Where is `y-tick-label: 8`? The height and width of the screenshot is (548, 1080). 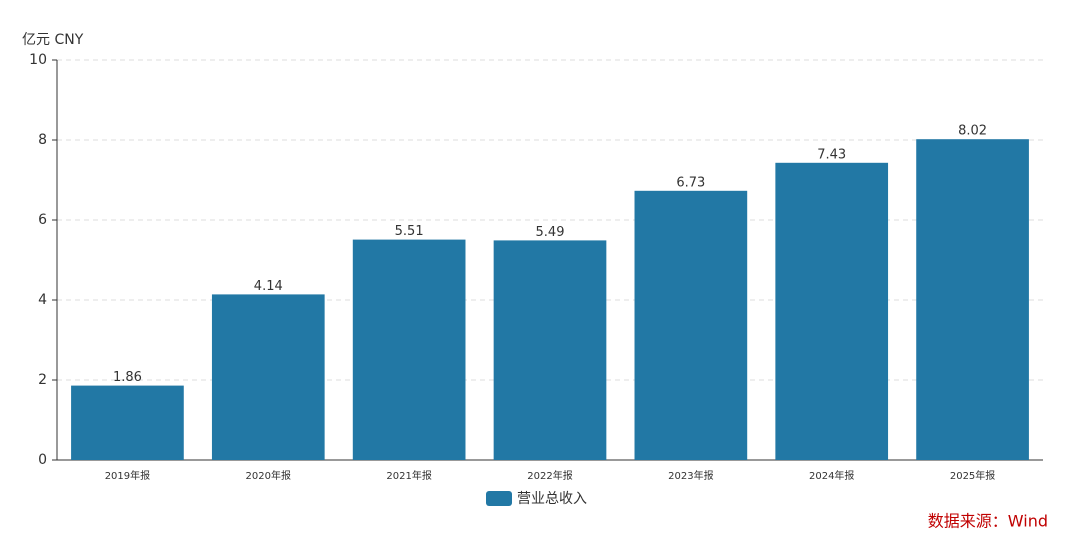
y-tick-label: 8 is located at coordinates (42, 140).